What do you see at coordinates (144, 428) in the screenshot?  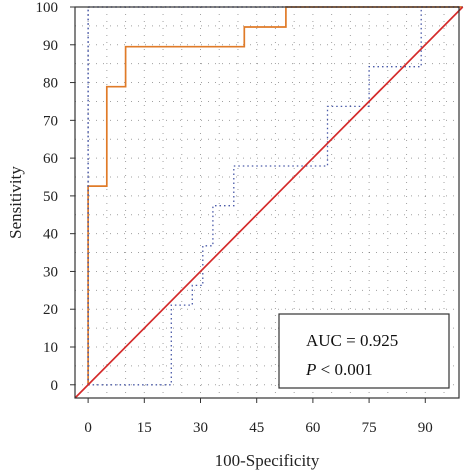 I see `x-tick-label: 15` at bounding box center [144, 428].